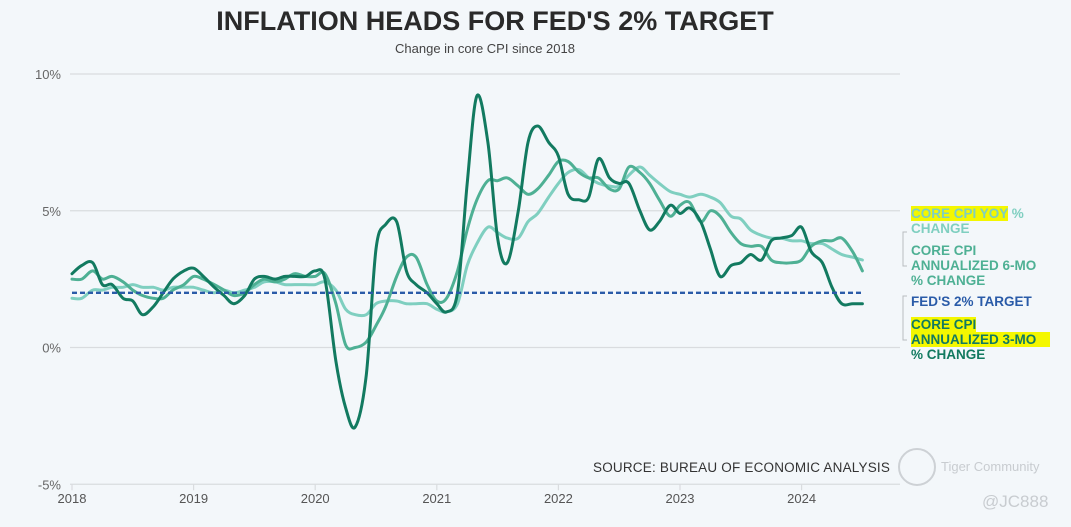 This screenshot has height=527, width=1071. What do you see at coordinates (944, 250) in the screenshot?
I see `legend-6mo-line1: CORE CPI` at bounding box center [944, 250].